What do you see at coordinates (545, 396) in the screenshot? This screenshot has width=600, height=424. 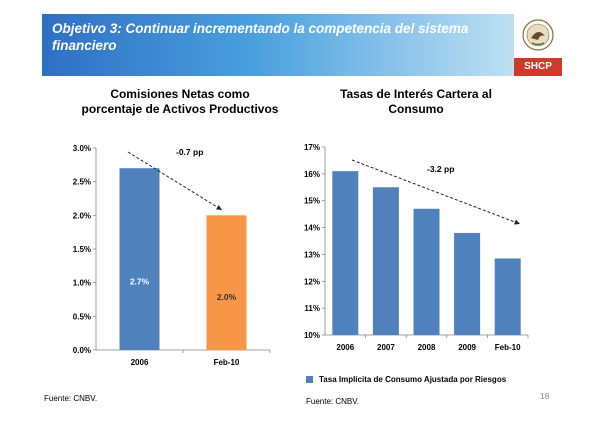 I see `page-number: 18` at bounding box center [545, 396].